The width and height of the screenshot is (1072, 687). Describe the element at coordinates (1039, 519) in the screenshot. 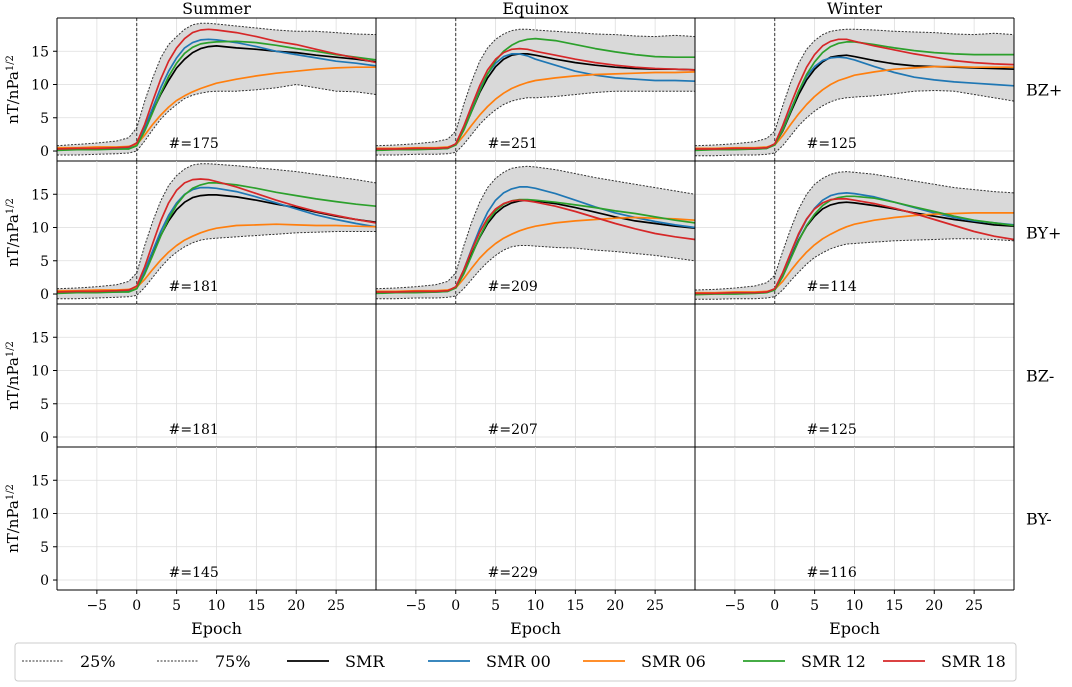

I see `row-label-by: BY-` at that location.